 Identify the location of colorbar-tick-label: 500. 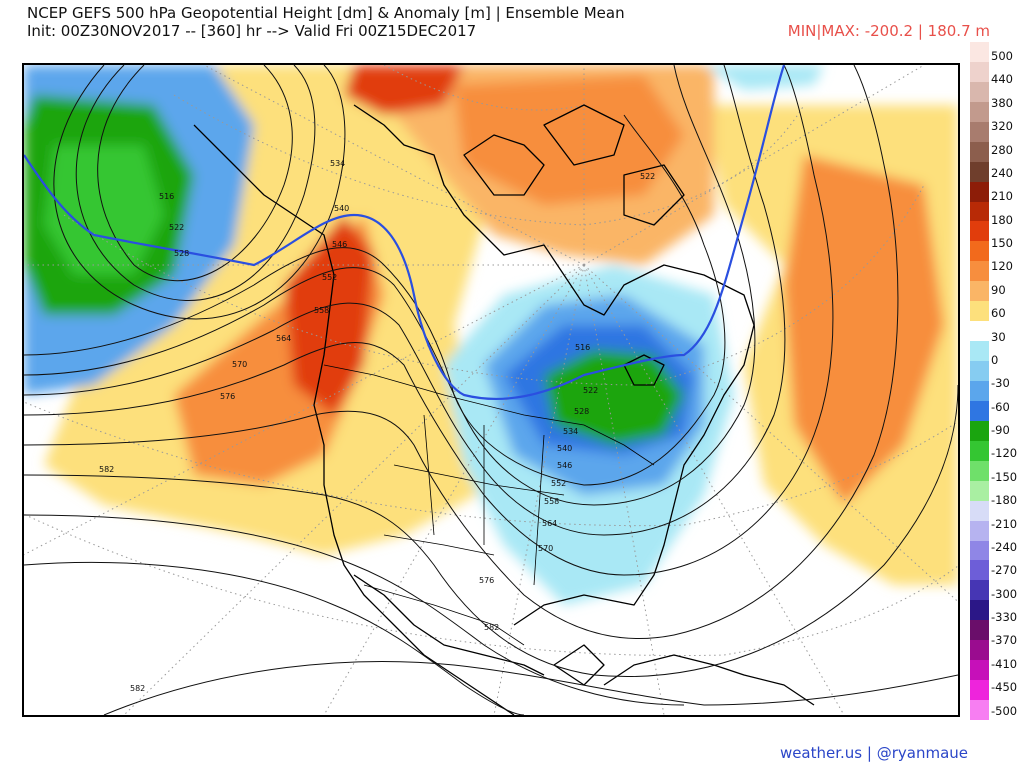
(1002, 56).